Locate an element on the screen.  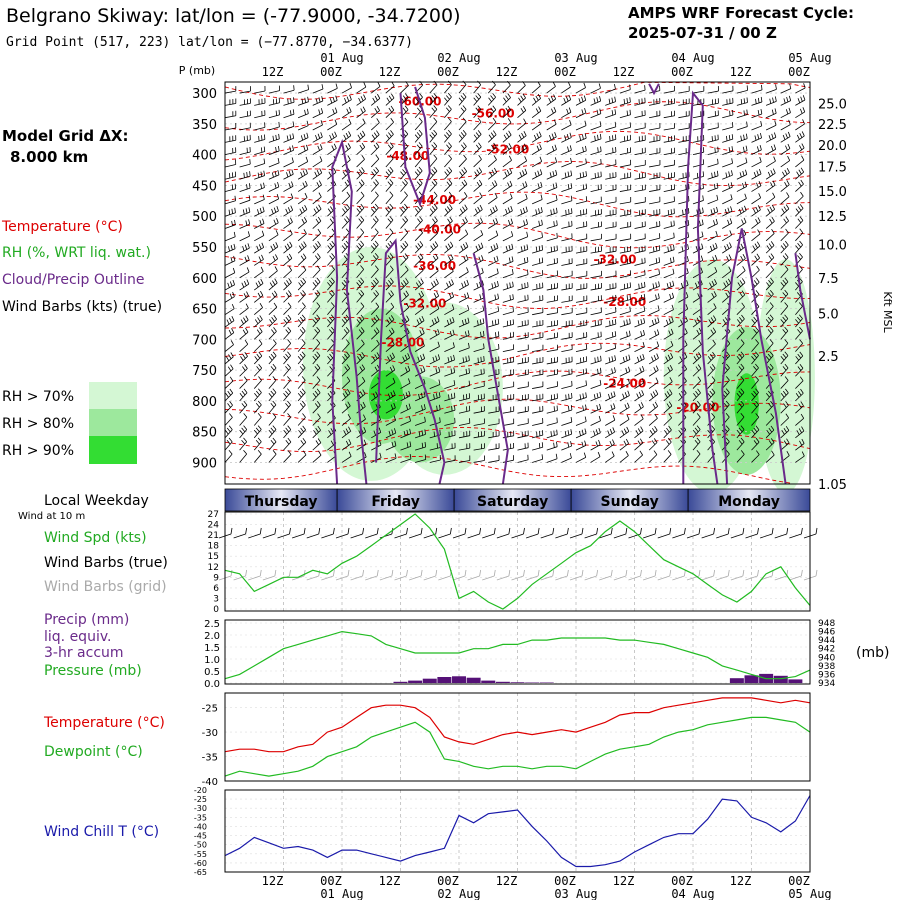
speed-tick-label: 6 is located at coordinates (216, 589).